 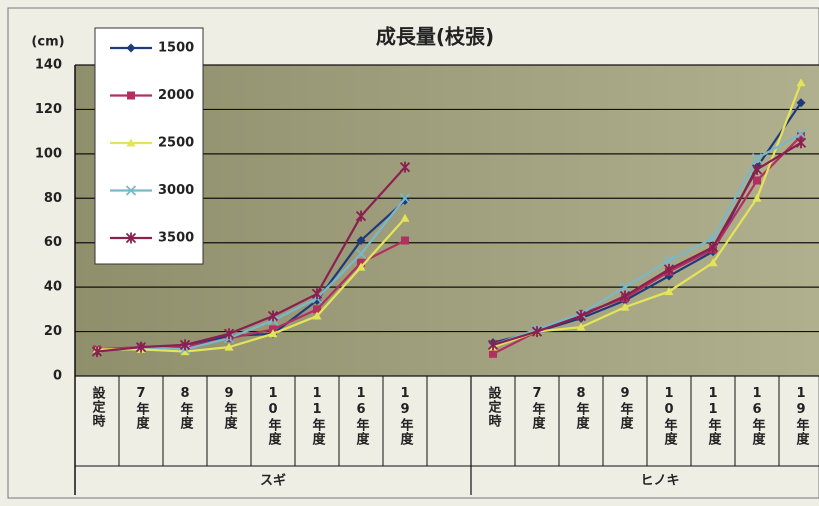 What do you see at coordinates (273, 481) in the screenshot?
I see `group-label: スギ` at bounding box center [273, 481].